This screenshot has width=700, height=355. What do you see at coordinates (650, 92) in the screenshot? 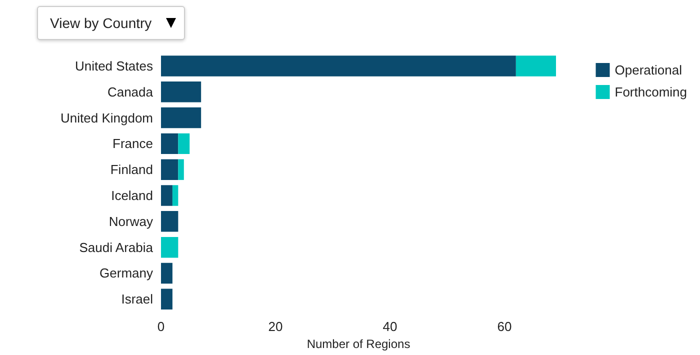
I see `legend-label: Forthcoming` at bounding box center [650, 92].